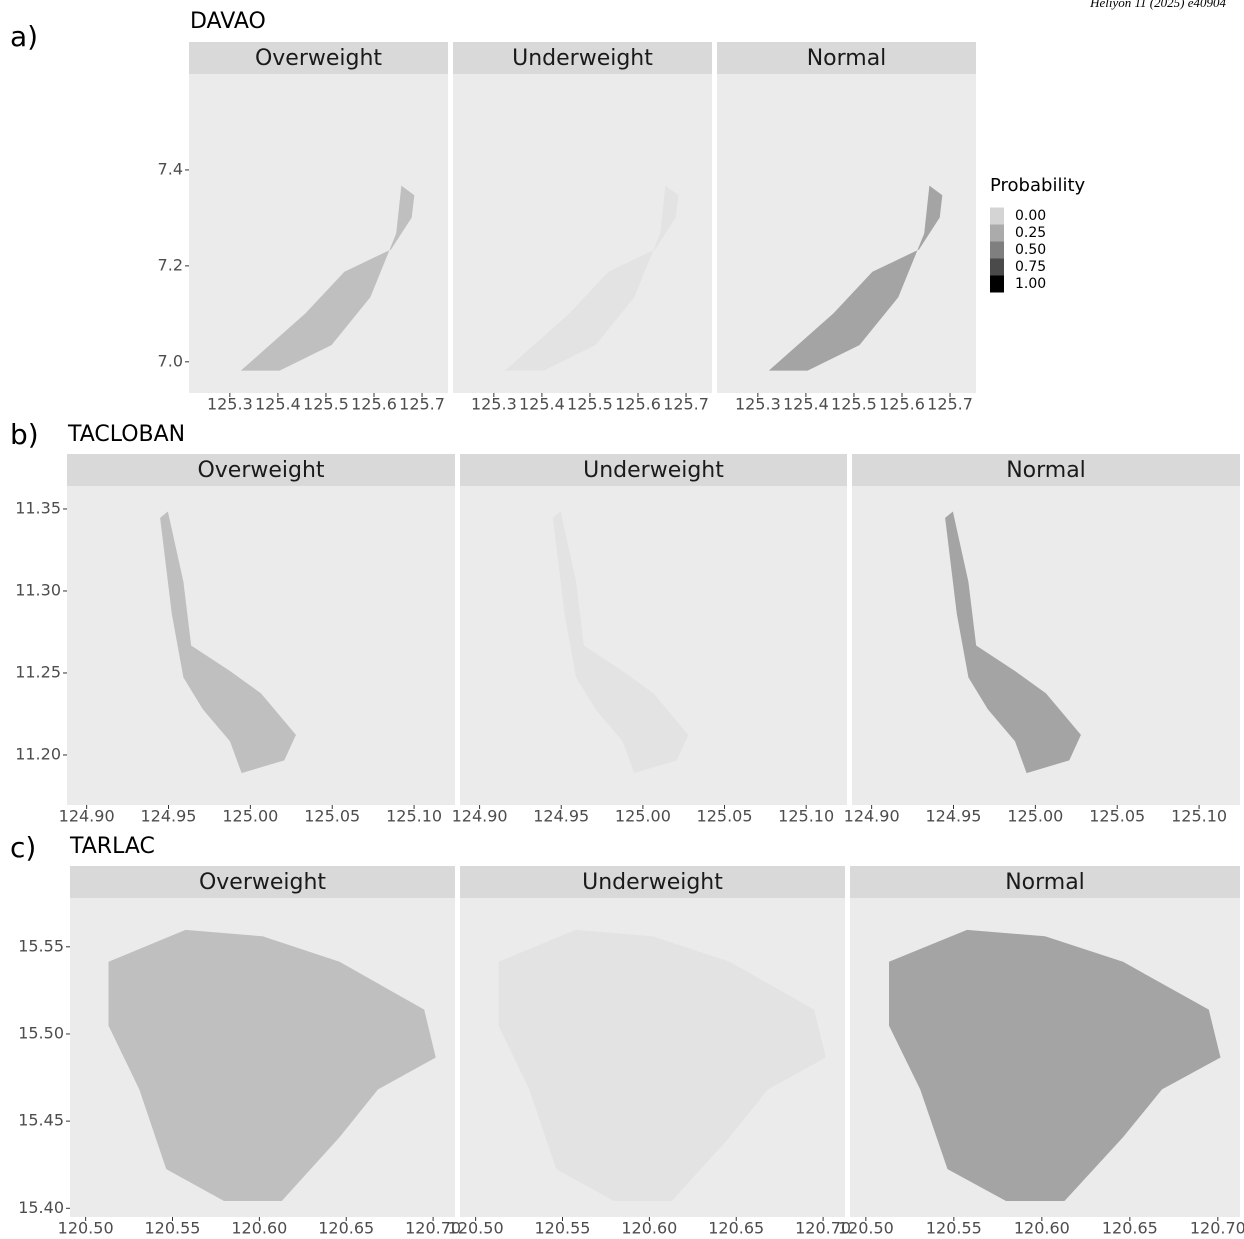  What do you see at coordinates (38, 589) in the screenshot?
I see `y-tick-label: 11.30` at bounding box center [38, 589].